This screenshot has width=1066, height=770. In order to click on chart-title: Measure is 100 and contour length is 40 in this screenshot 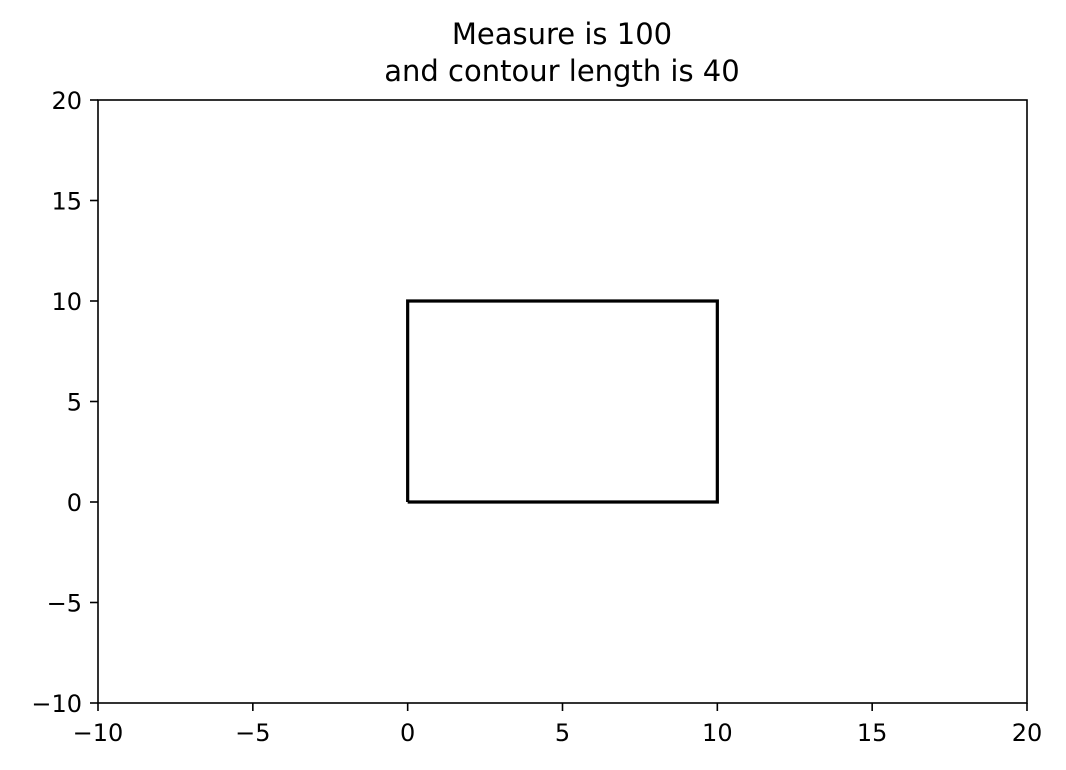, I will do `click(561, 52)`.